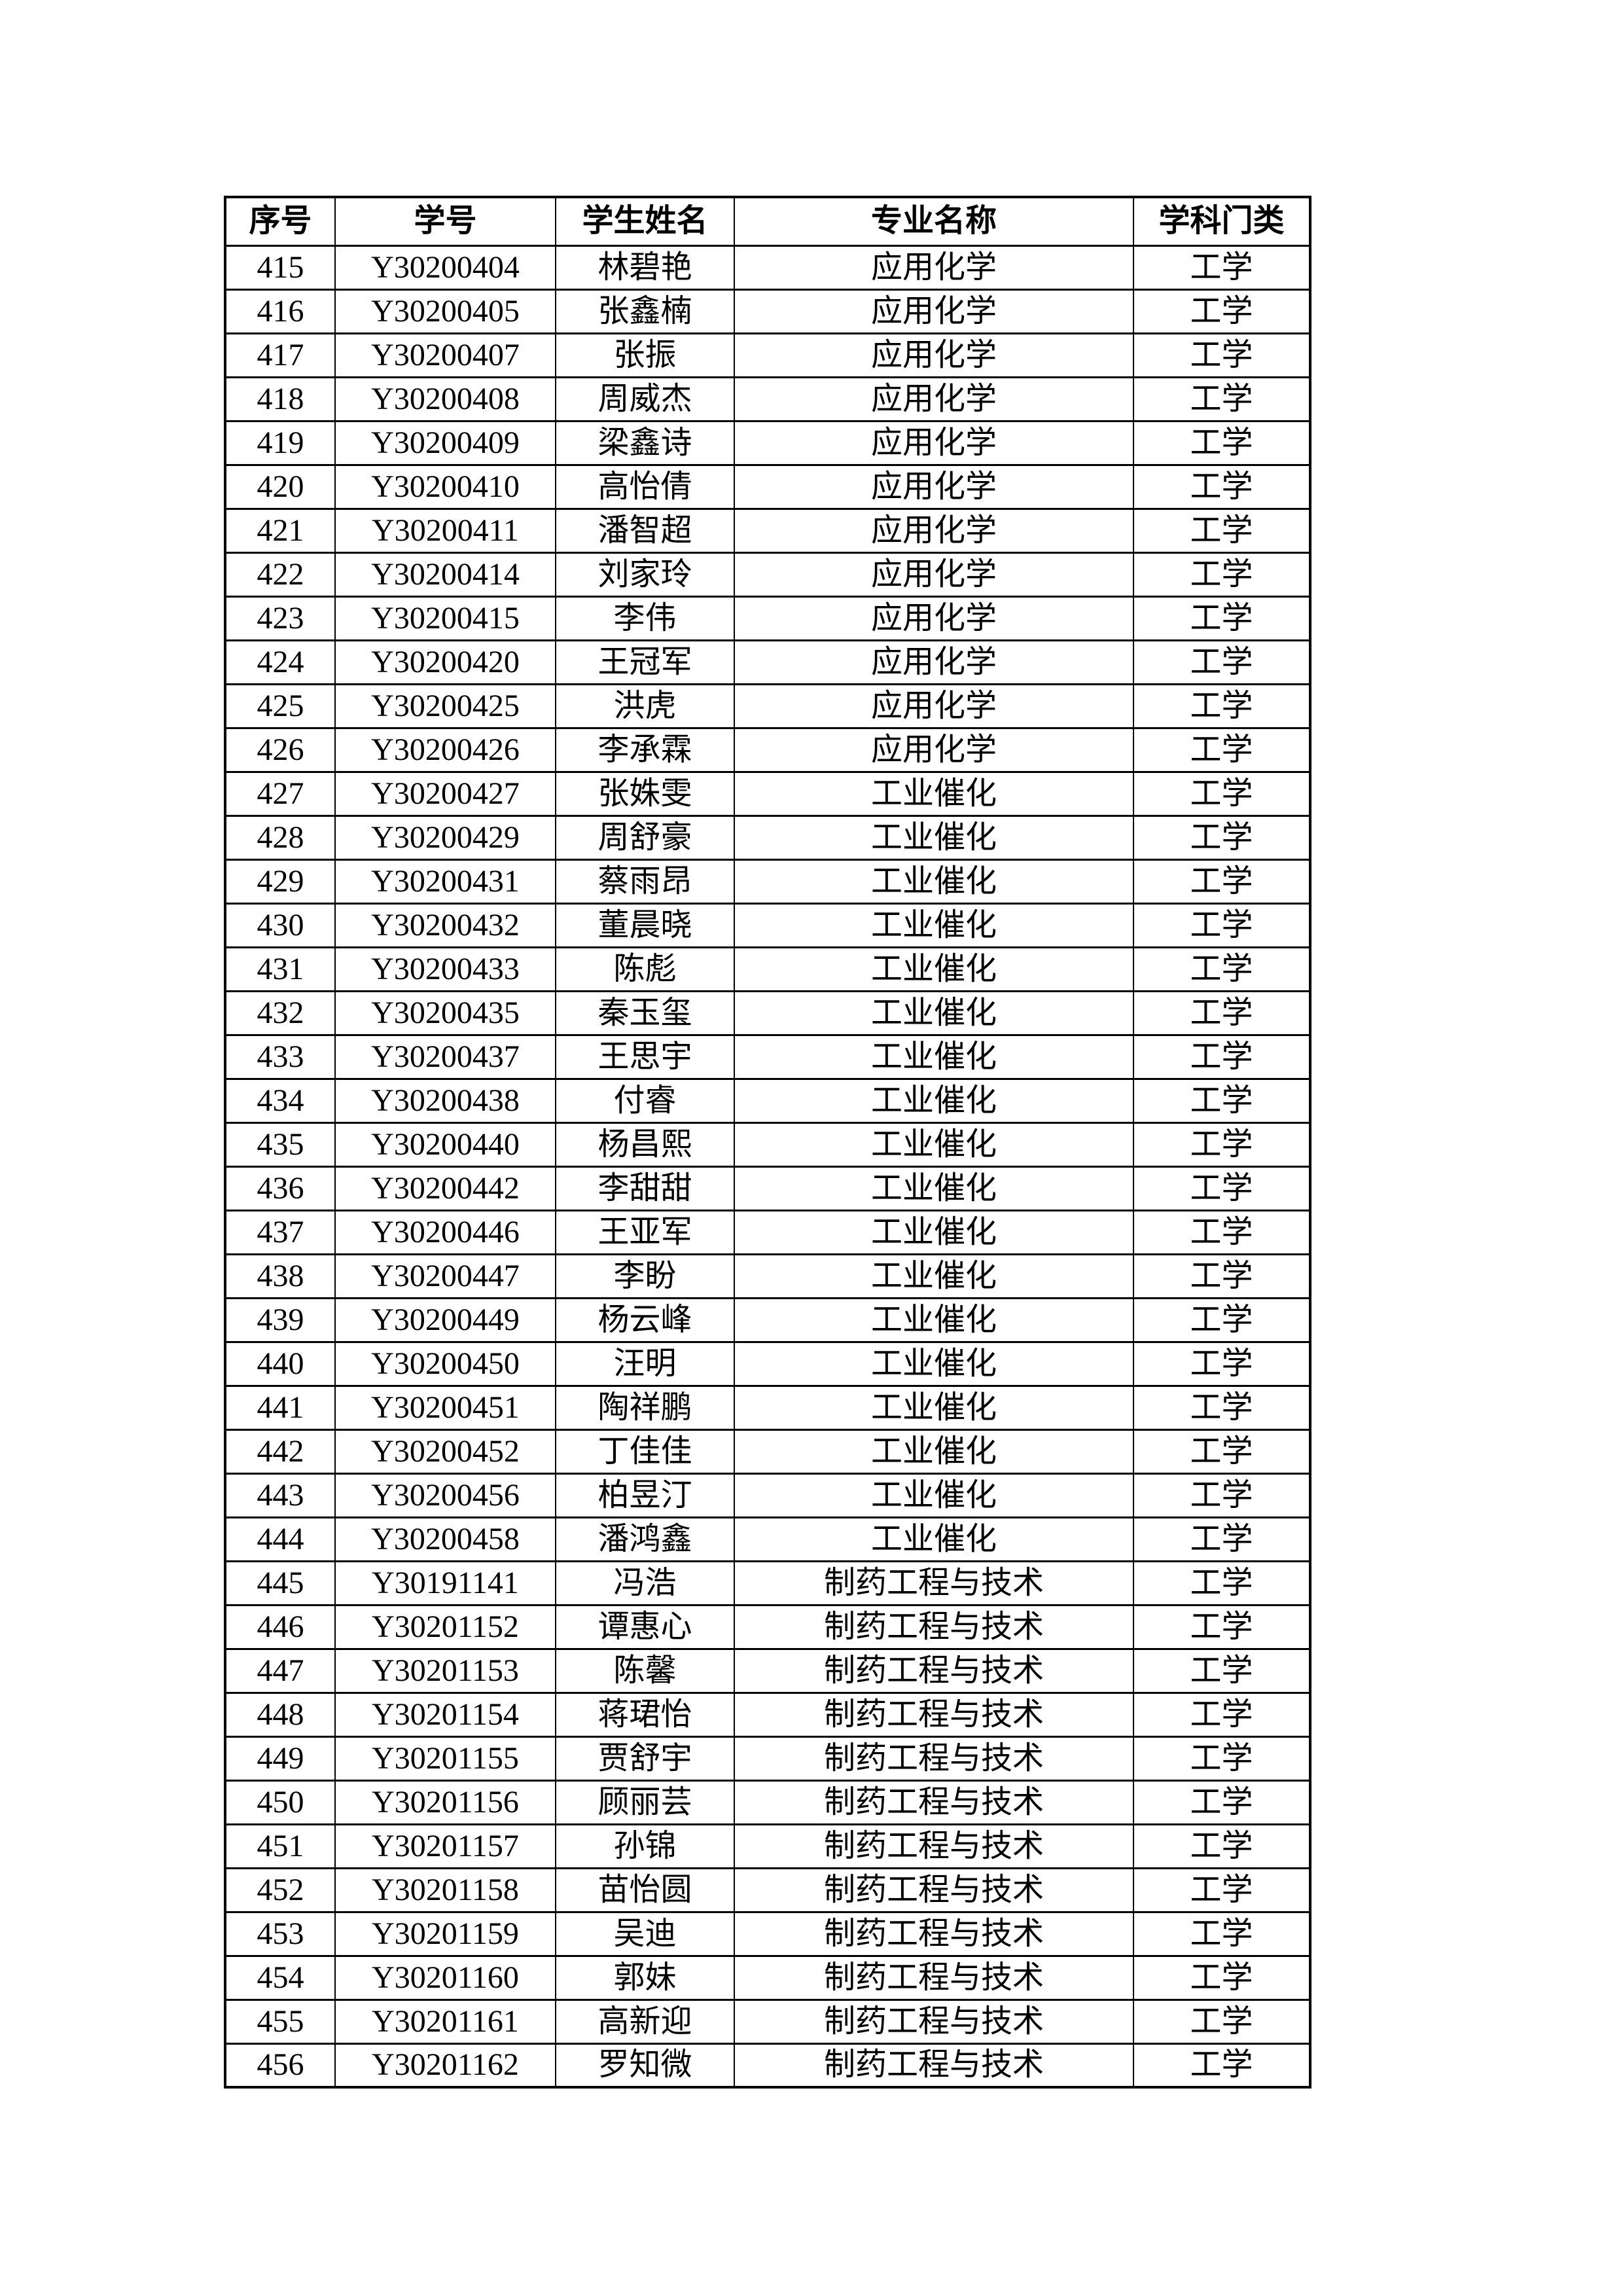 The height and width of the screenshot is (2296, 1623). Describe the element at coordinates (280, 1670) in the screenshot. I see `cell-index: 447` at that location.